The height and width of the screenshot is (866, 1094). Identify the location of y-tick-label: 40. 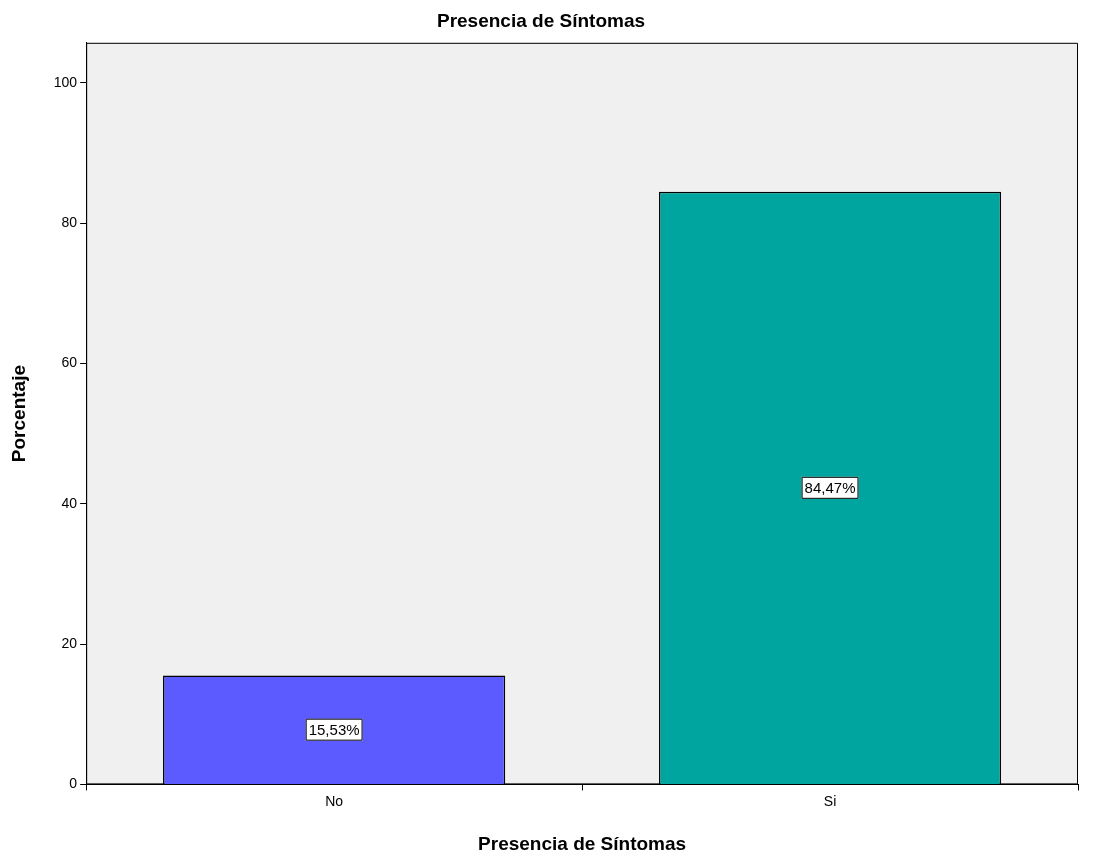
(69, 502).